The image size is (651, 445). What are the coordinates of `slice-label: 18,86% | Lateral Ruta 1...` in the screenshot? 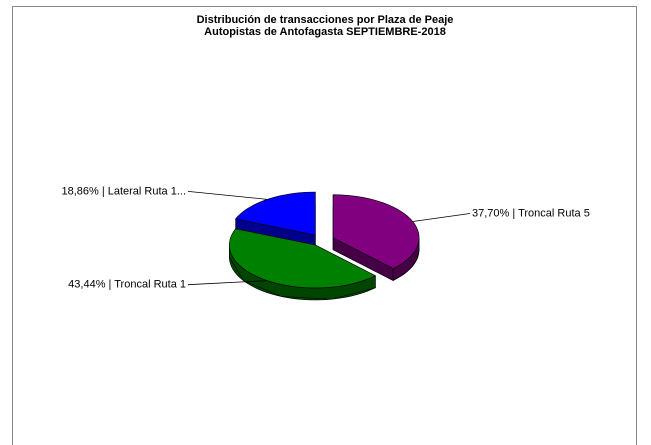 It's located at (123, 191).